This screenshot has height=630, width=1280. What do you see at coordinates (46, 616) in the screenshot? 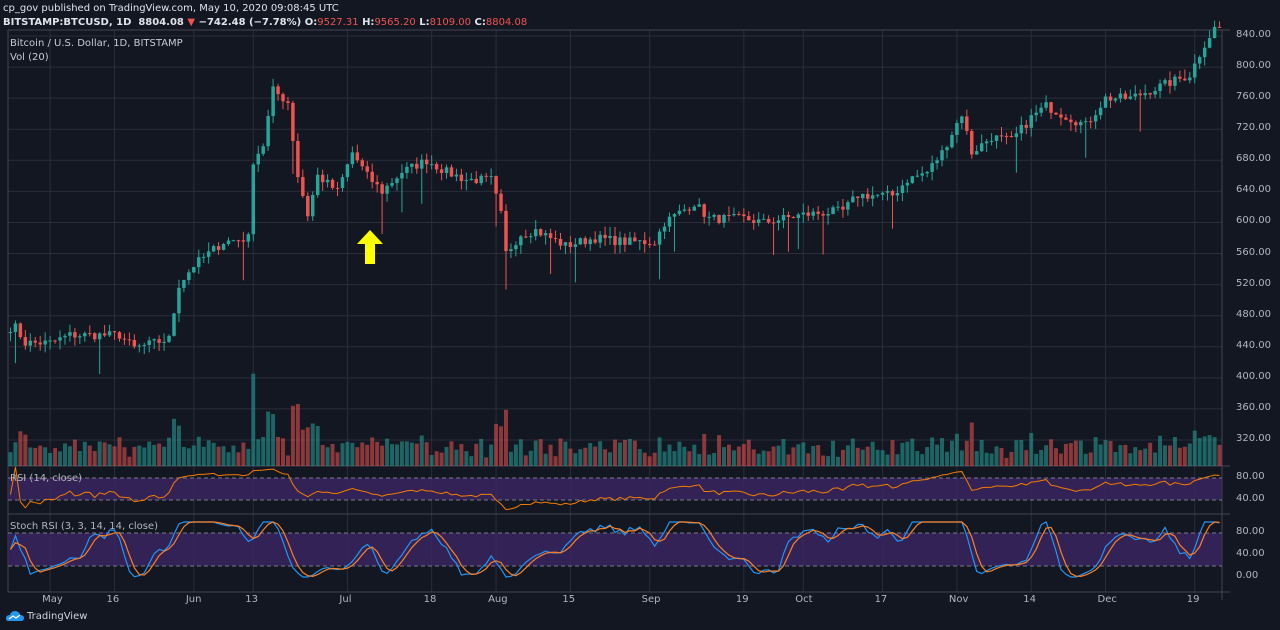
I see `tradingview-logo: TradingView` at bounding box center [46, 616].